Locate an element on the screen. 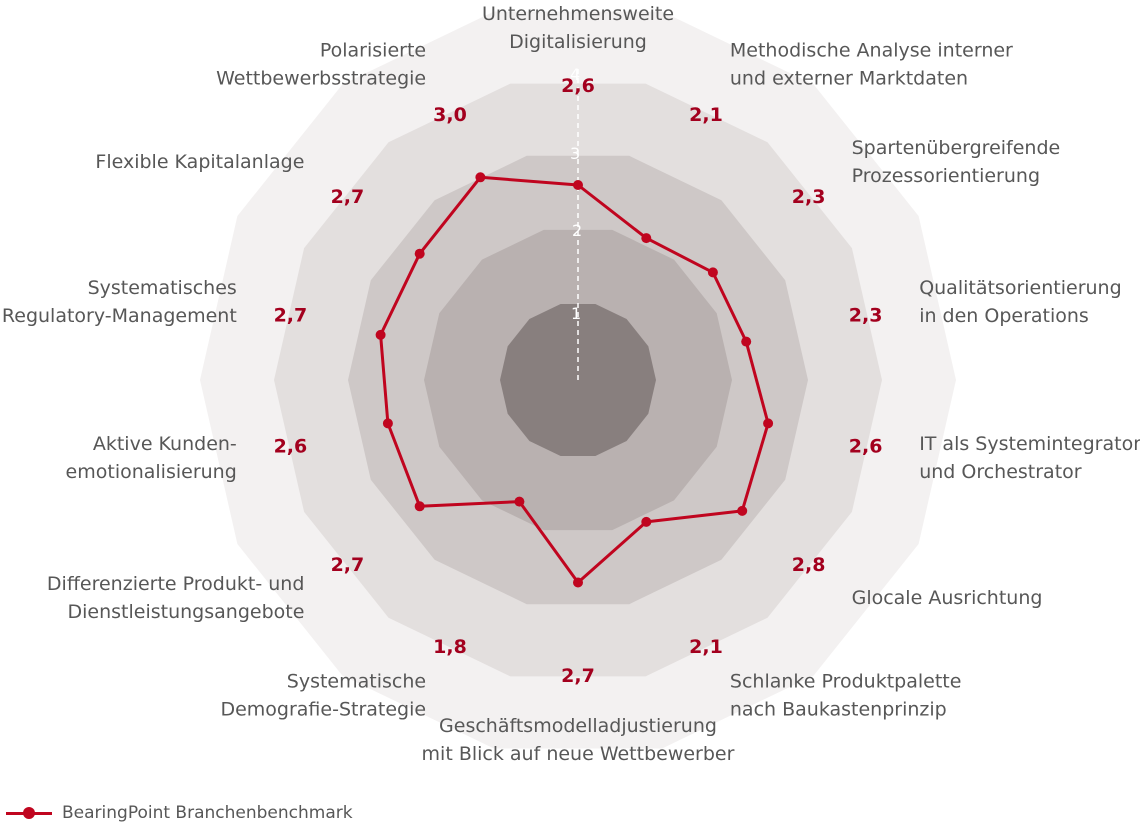  value-label-8: 2,7 is located at coordinates (578, 676).